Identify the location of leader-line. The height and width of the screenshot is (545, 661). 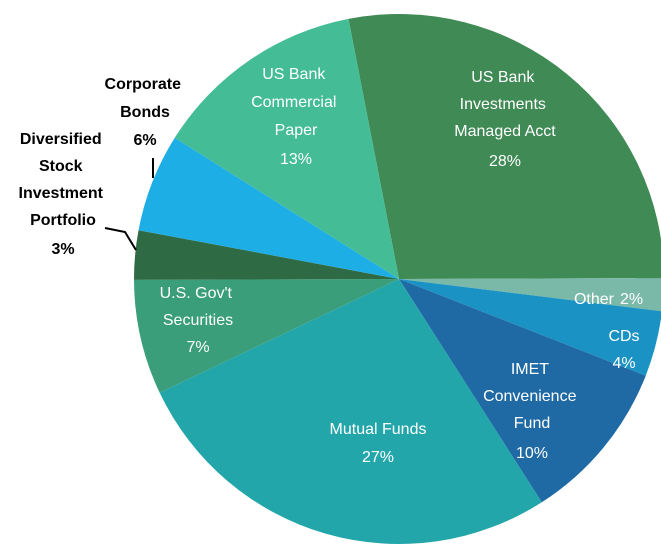
(120, 239).